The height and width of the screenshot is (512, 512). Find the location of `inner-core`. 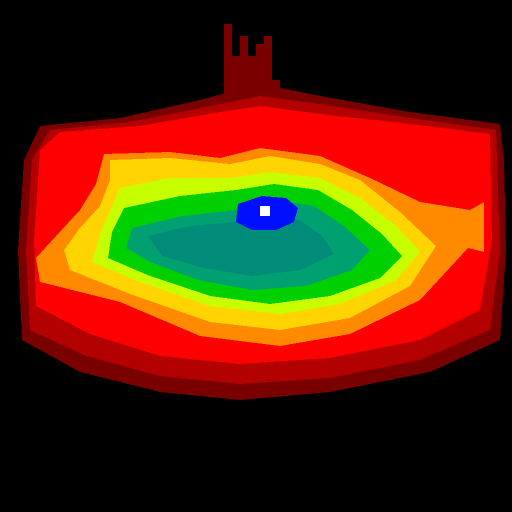

inner-core is located at coordinates (241, 245).